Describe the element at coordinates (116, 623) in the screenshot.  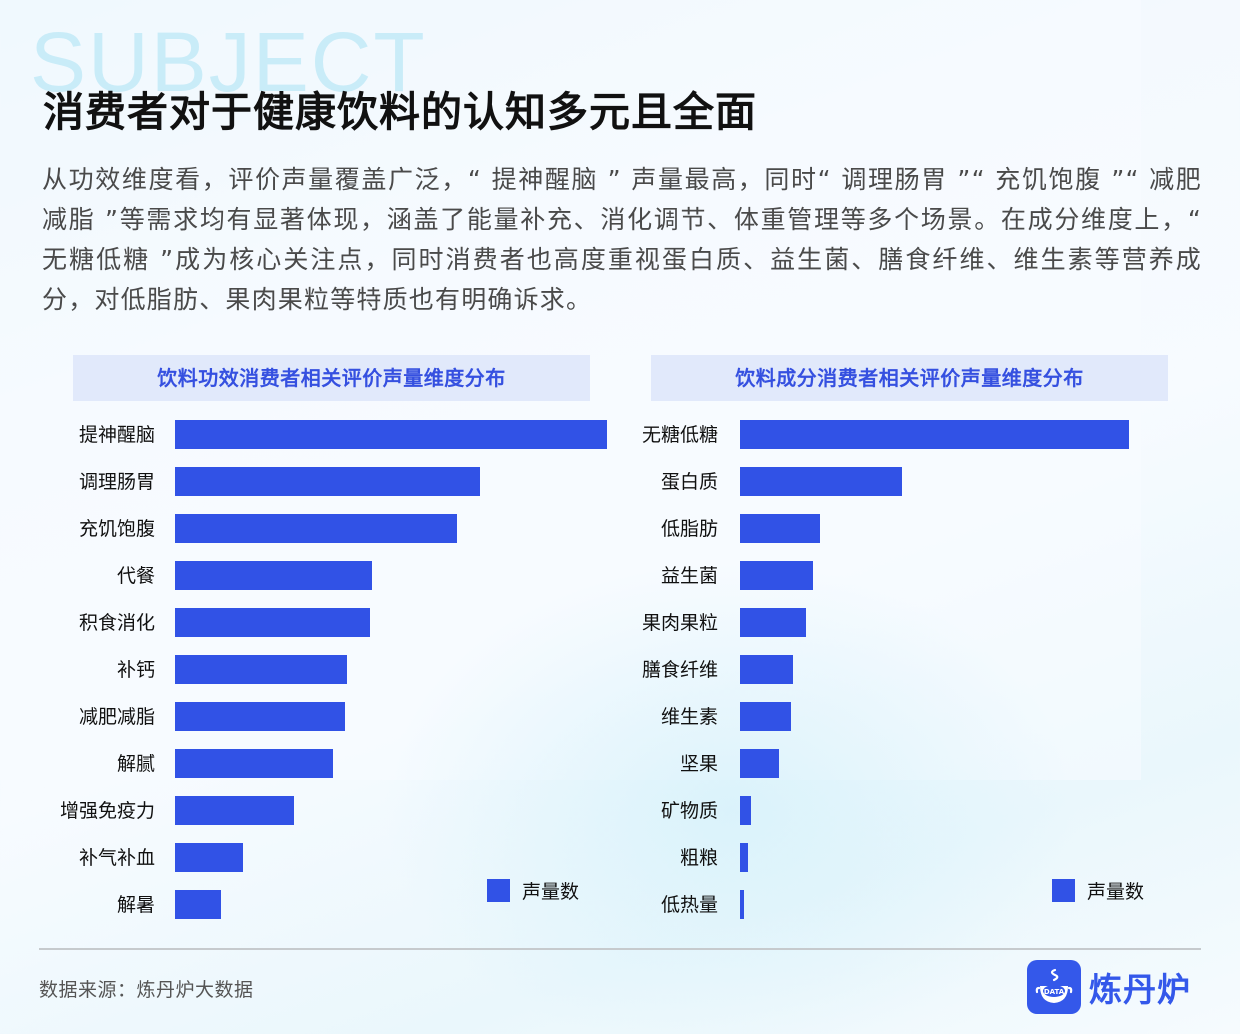
I see `bar-label: 积食消化` at that location.